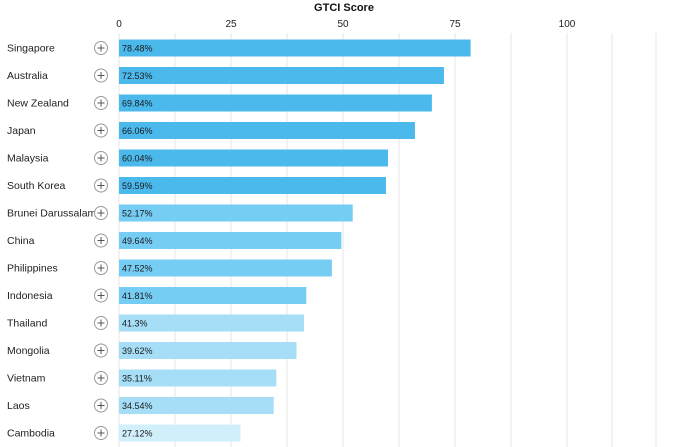 Image resolution: width=700 pixels, height=447 pixels. Describe the element at coordinates (52, 214) in the screenshot. I see `category-label: Brunei Darussalam` at that location.